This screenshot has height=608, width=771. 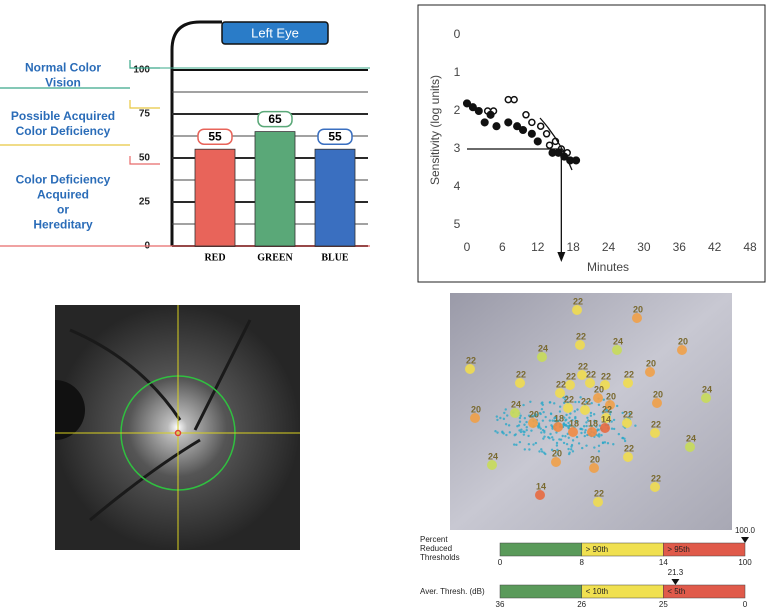 I want to click on y-tick-label: 0, so click(x=457, y=34).